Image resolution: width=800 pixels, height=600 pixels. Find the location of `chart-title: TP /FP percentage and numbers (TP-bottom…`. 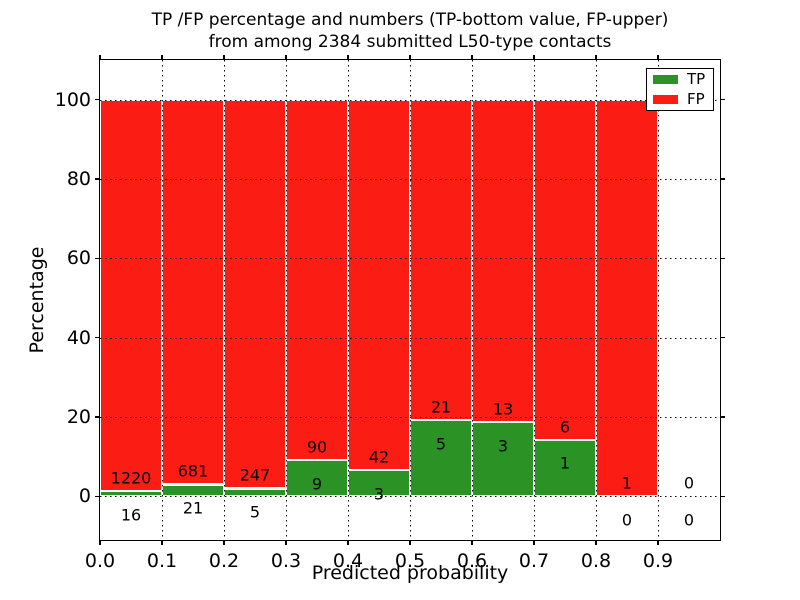

chart-title: TP /FP percentage and numbers (TP-bottom… is located at coordinates (410, 31).